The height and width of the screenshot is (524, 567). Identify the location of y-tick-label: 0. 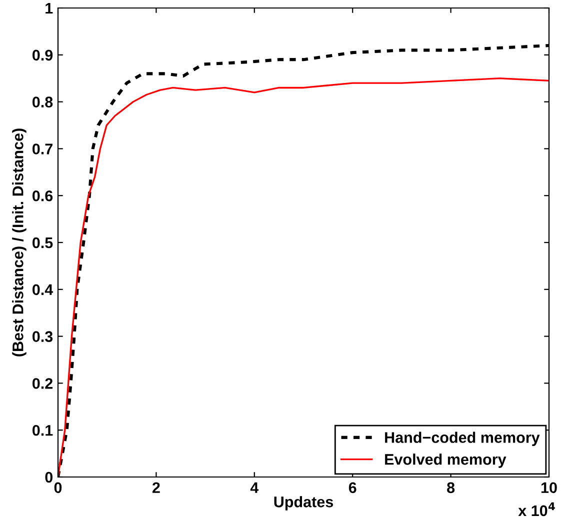
(49, 477).